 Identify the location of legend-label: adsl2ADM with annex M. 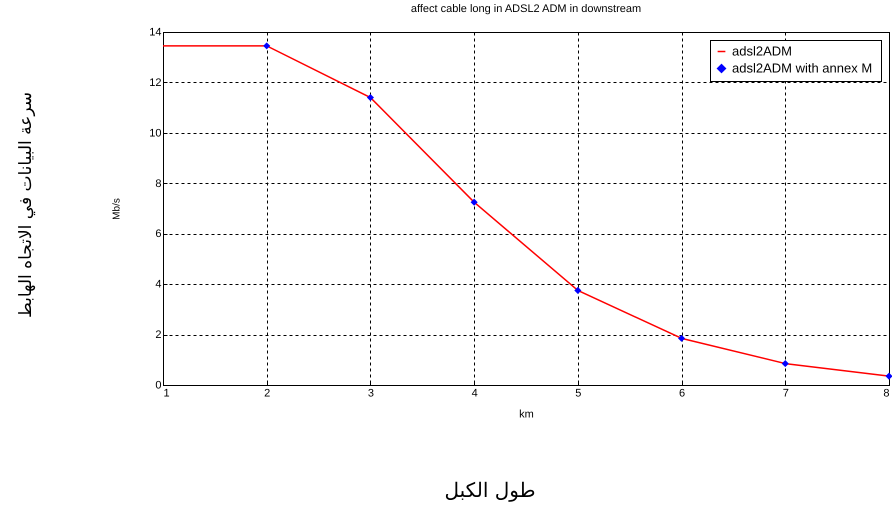
(802, 68).